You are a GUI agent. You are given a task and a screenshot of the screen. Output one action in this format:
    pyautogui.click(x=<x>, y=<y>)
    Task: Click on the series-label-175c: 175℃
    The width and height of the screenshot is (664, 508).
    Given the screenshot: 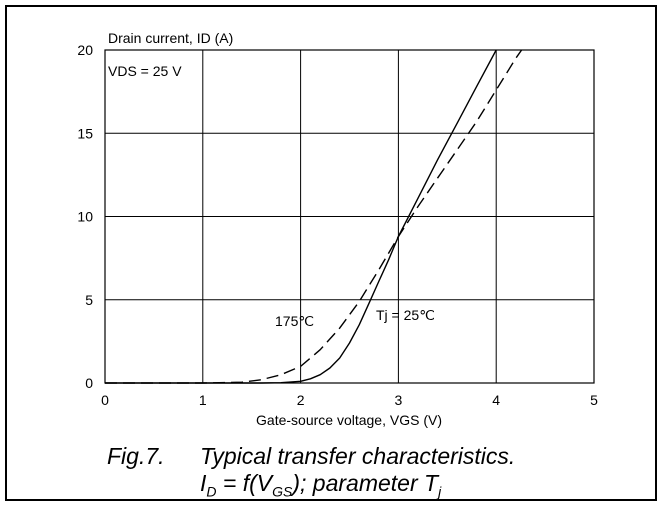 What is the action you would take?
    pyautogui.click(x=294, y=321)
    